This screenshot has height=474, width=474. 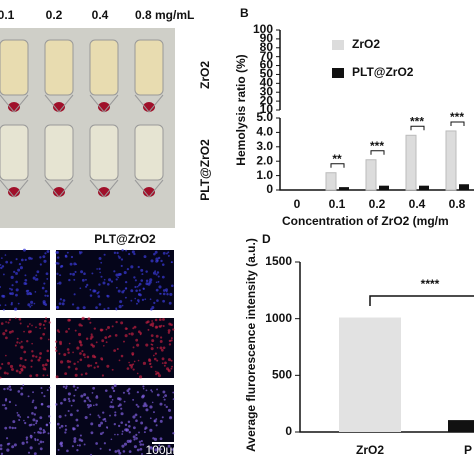 I want to click on row-label: ZrO2, so click(x=205, y=75).